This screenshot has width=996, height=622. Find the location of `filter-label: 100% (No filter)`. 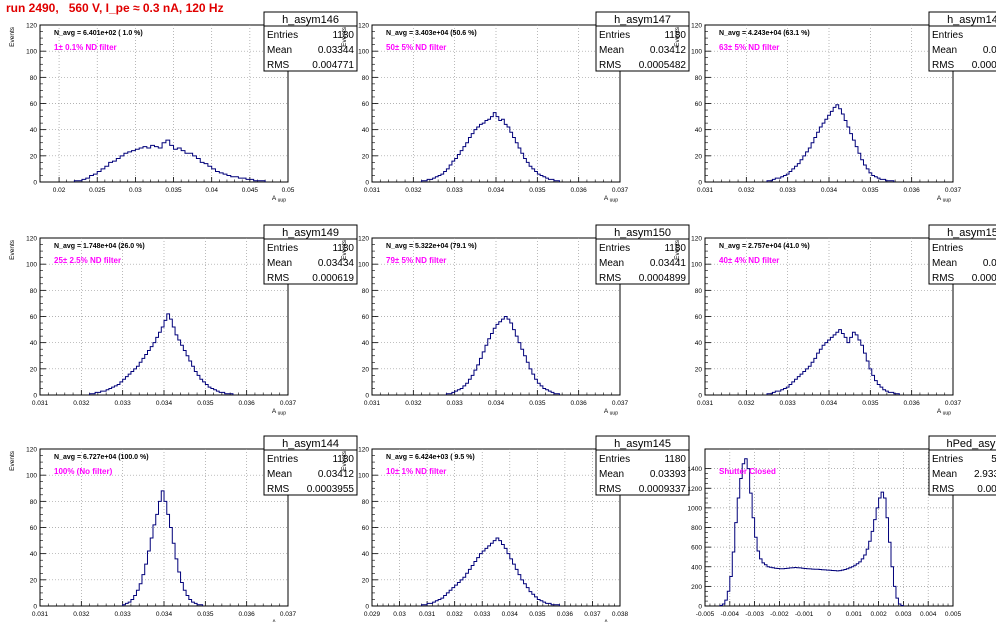

filter-label: 100% (No filter) is located at coordinates (83, 471).